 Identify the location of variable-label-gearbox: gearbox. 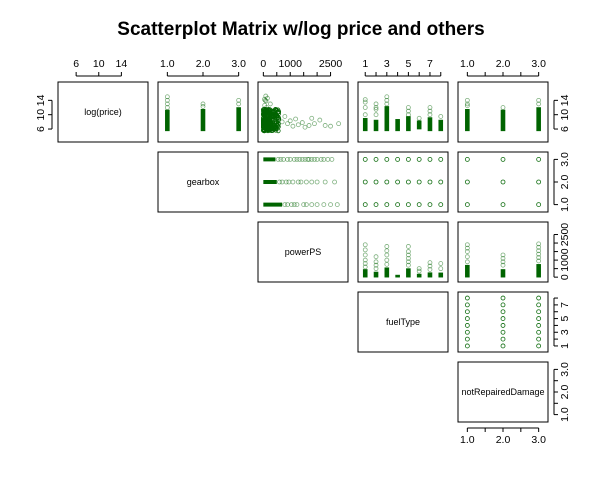
(203, 182).